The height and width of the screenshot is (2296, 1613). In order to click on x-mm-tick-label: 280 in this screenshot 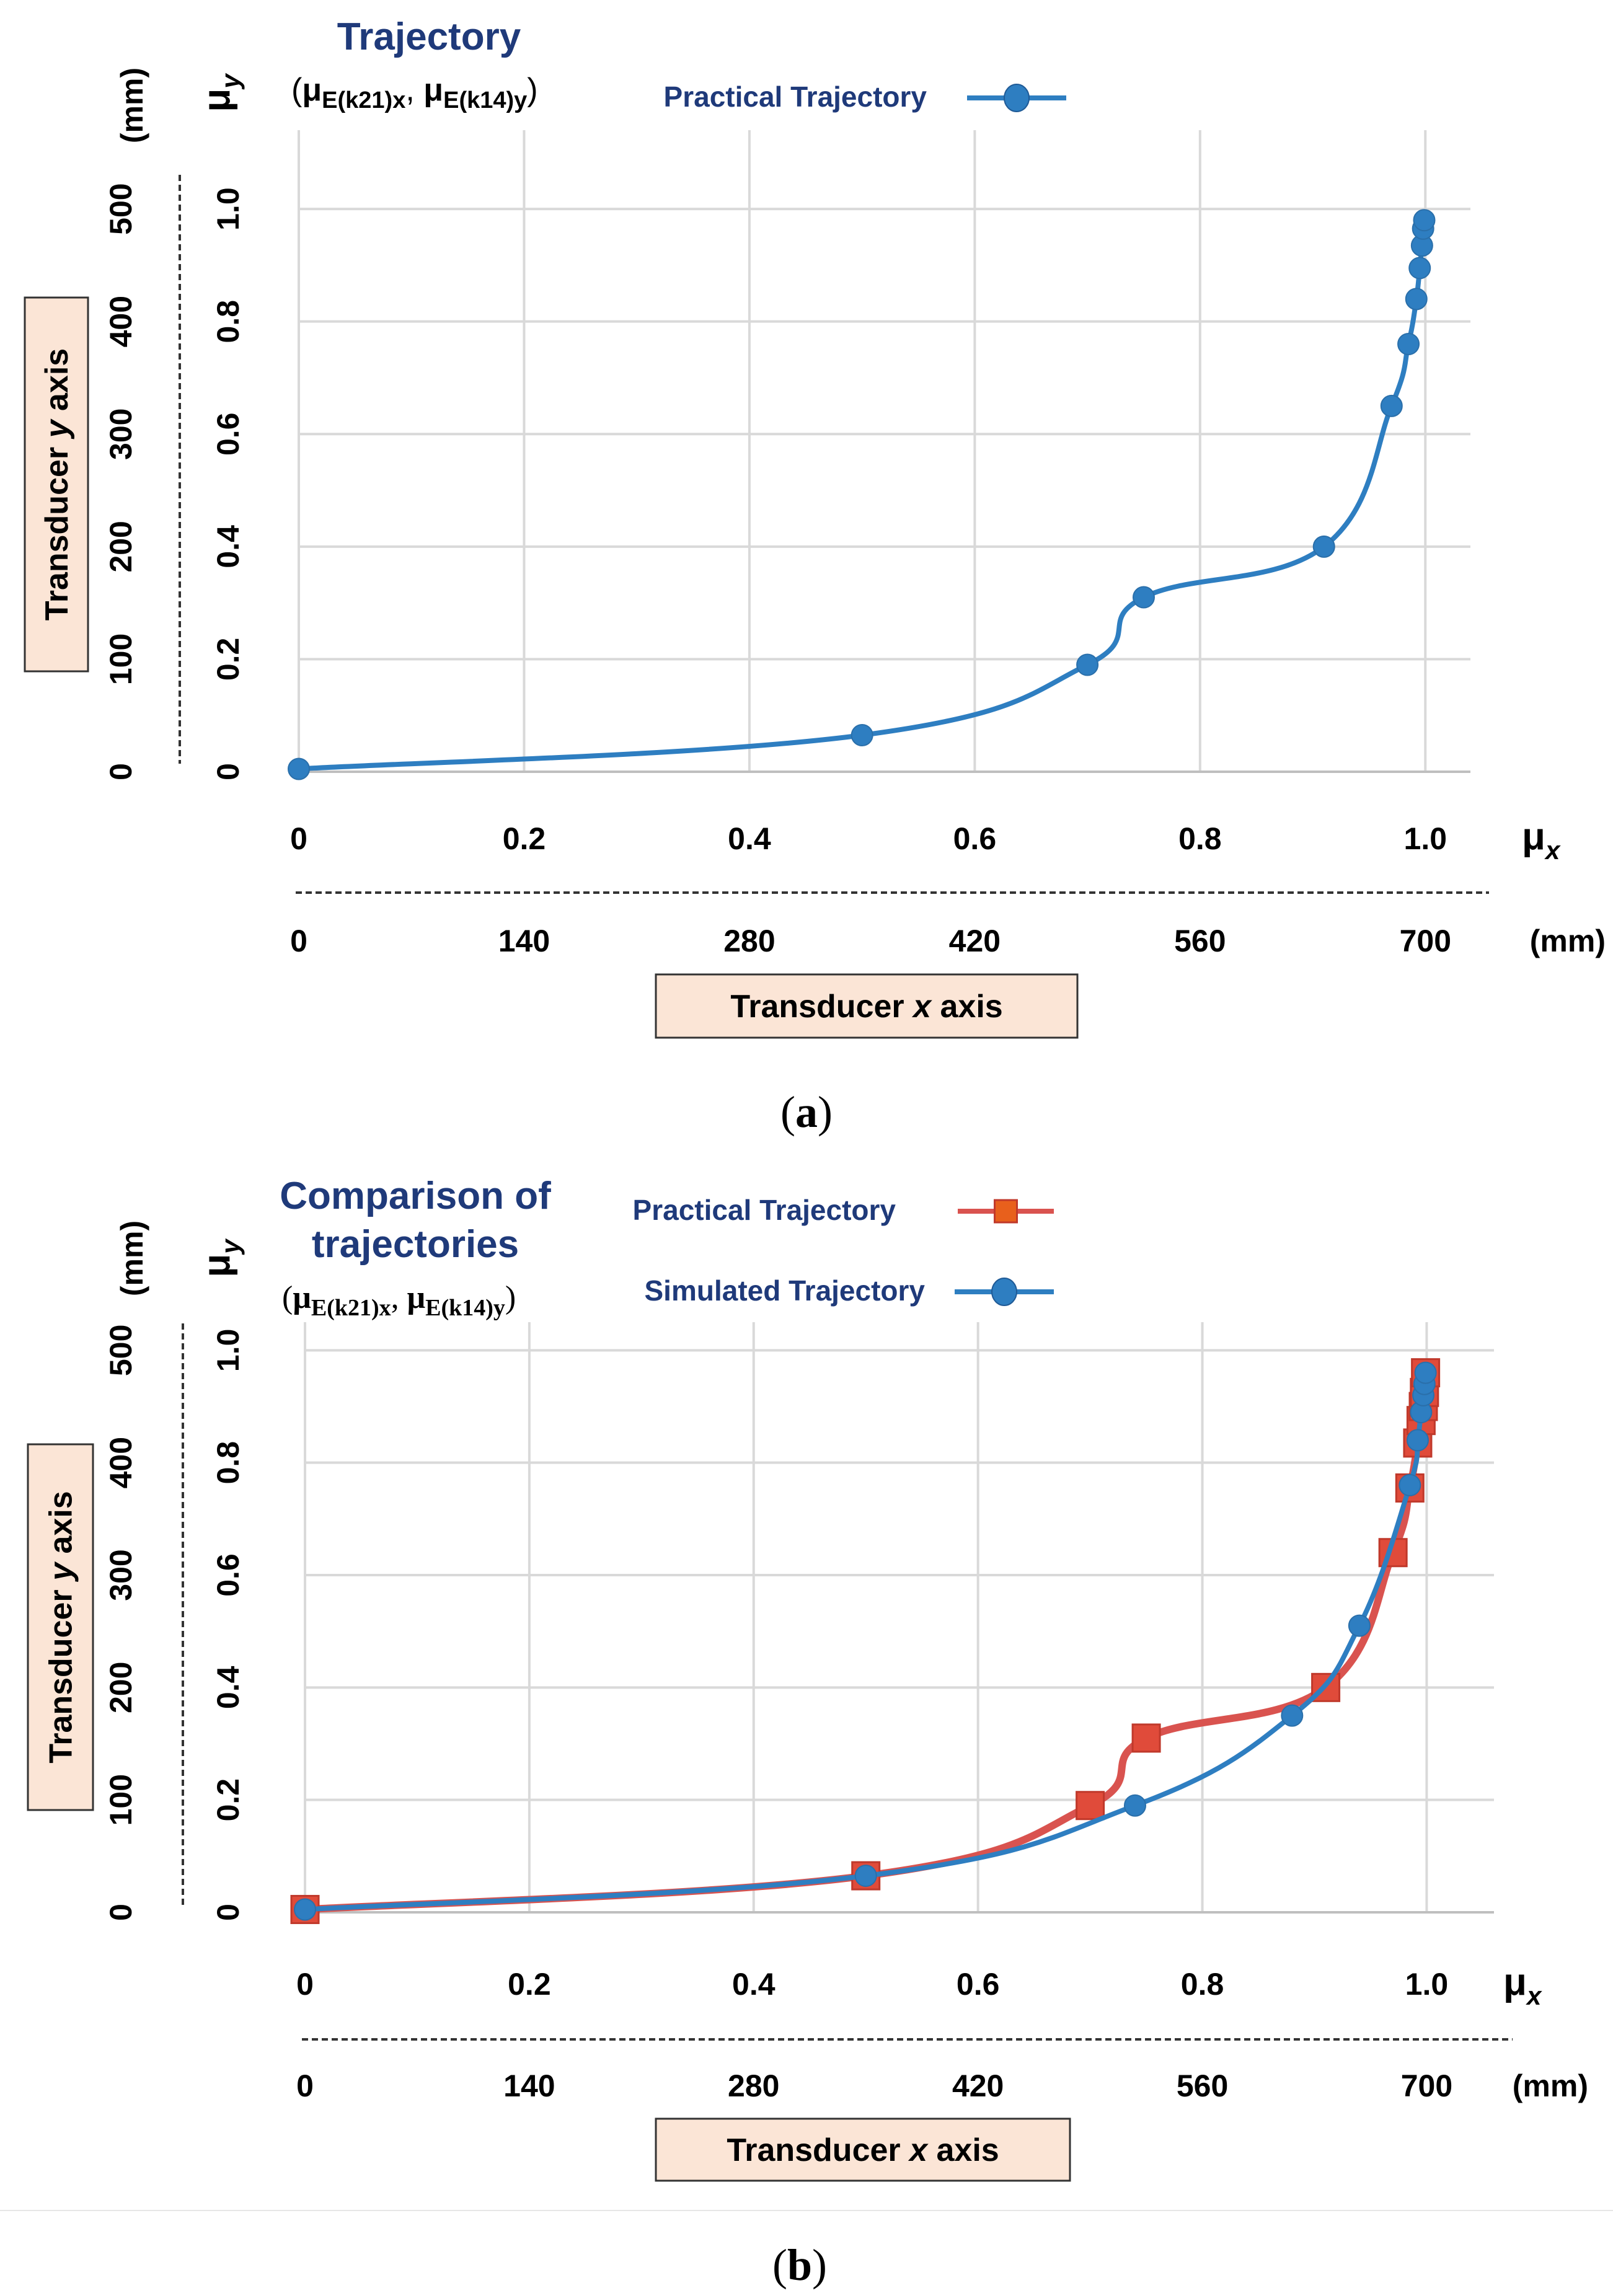, I will do `click(749, 941)`.